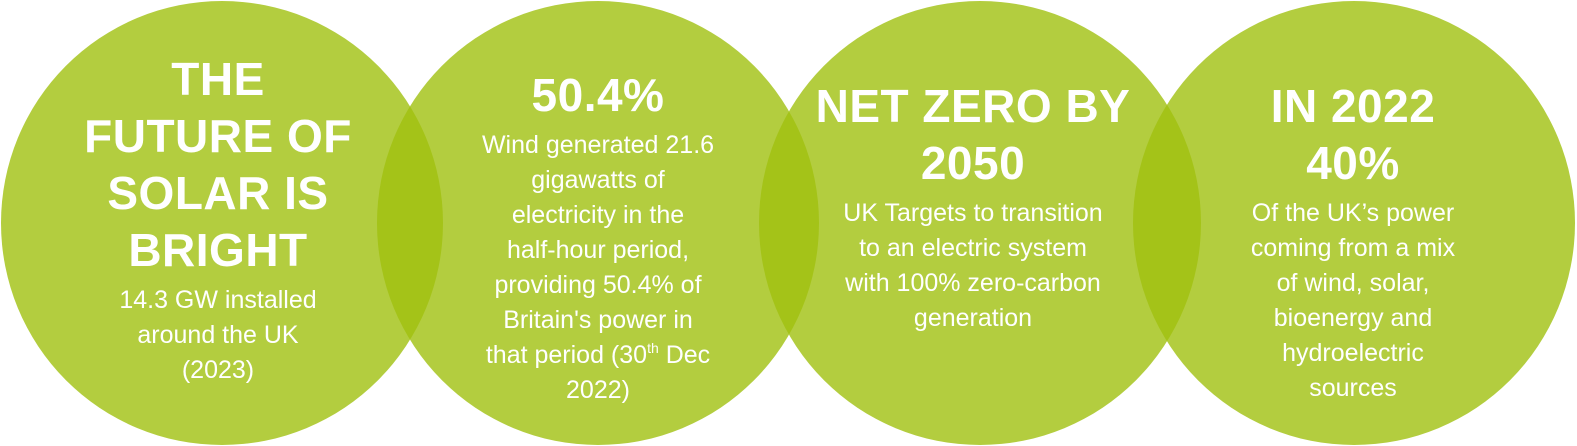 The height and width of the screenshot is (446, 1577). I want to click on body-line: UK Targets to transition, so click(973, 213).